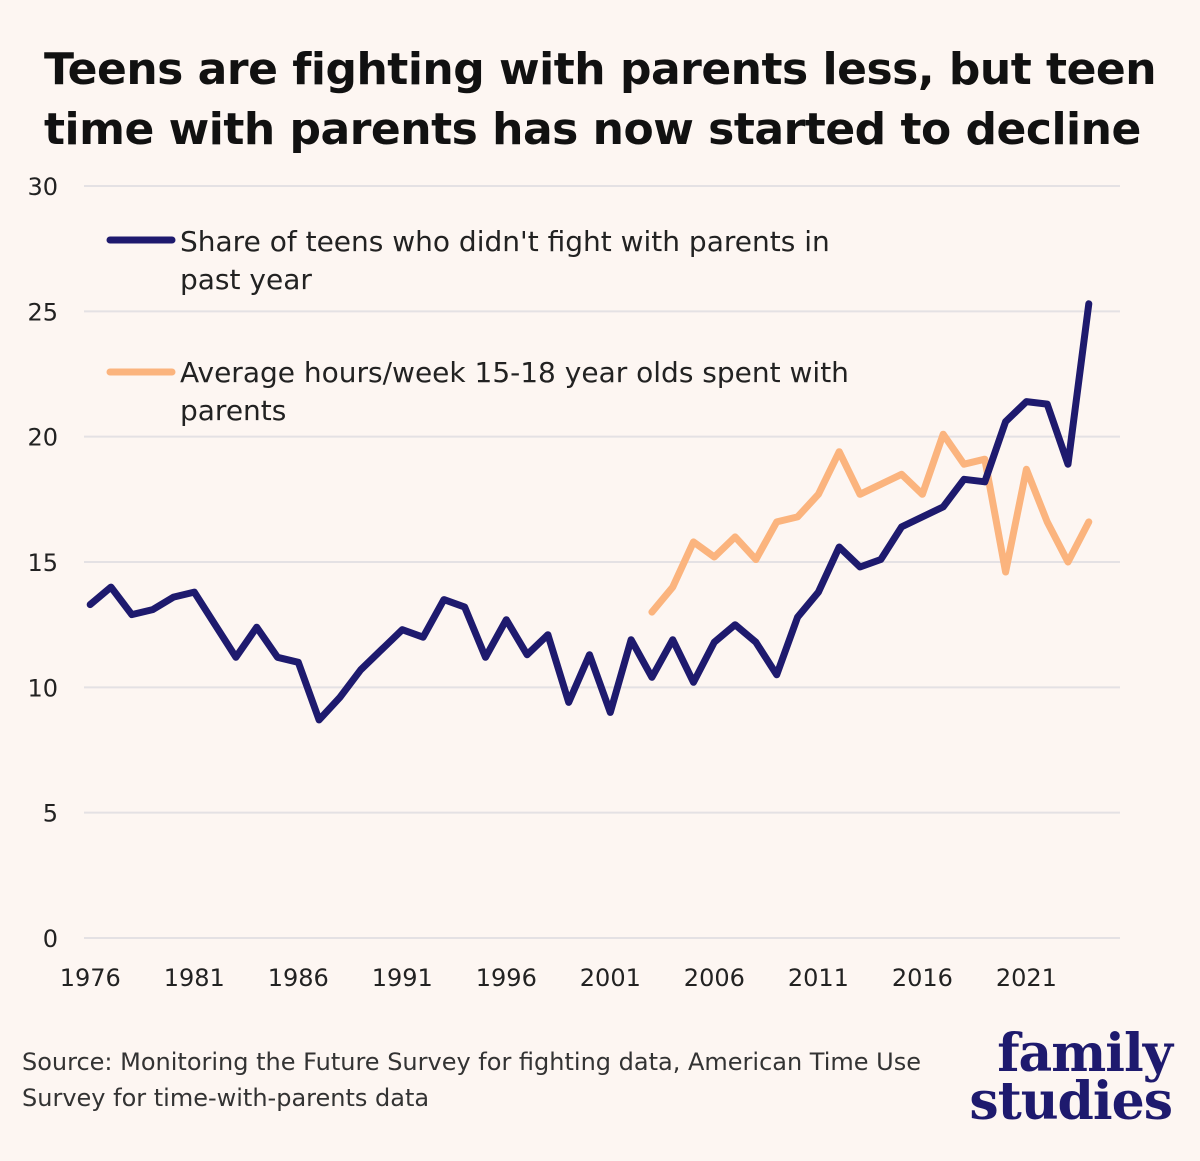 The image size is (1200, 1161). What do you see at coordinates (1085, 1053) in the screenshot?
I see `logo-line-1: family` at bounding box center [1085, 1053].